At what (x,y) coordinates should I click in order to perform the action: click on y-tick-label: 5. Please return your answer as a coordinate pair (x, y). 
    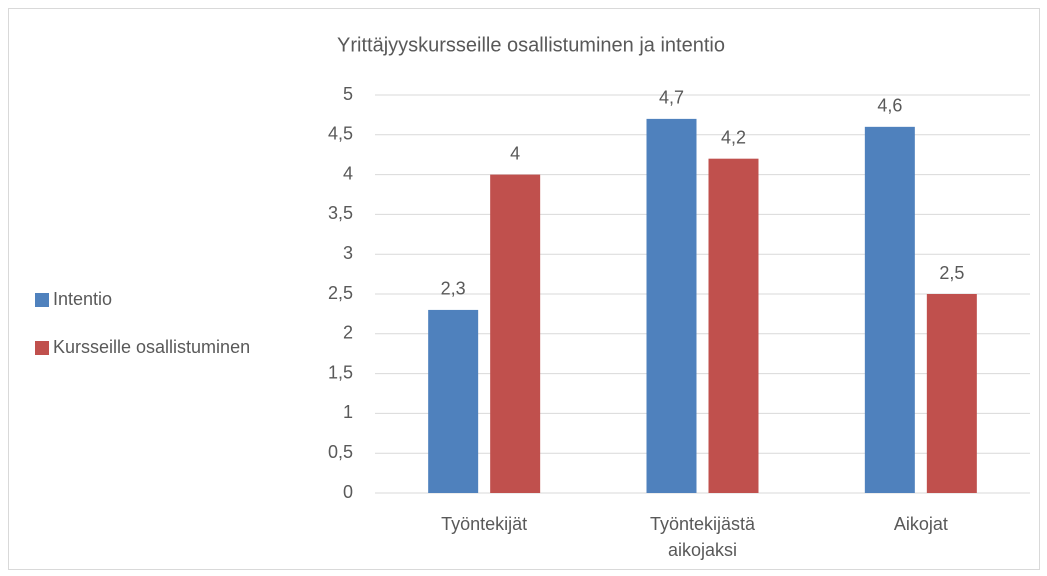
    Looking at the image, I should click on (348, 94).